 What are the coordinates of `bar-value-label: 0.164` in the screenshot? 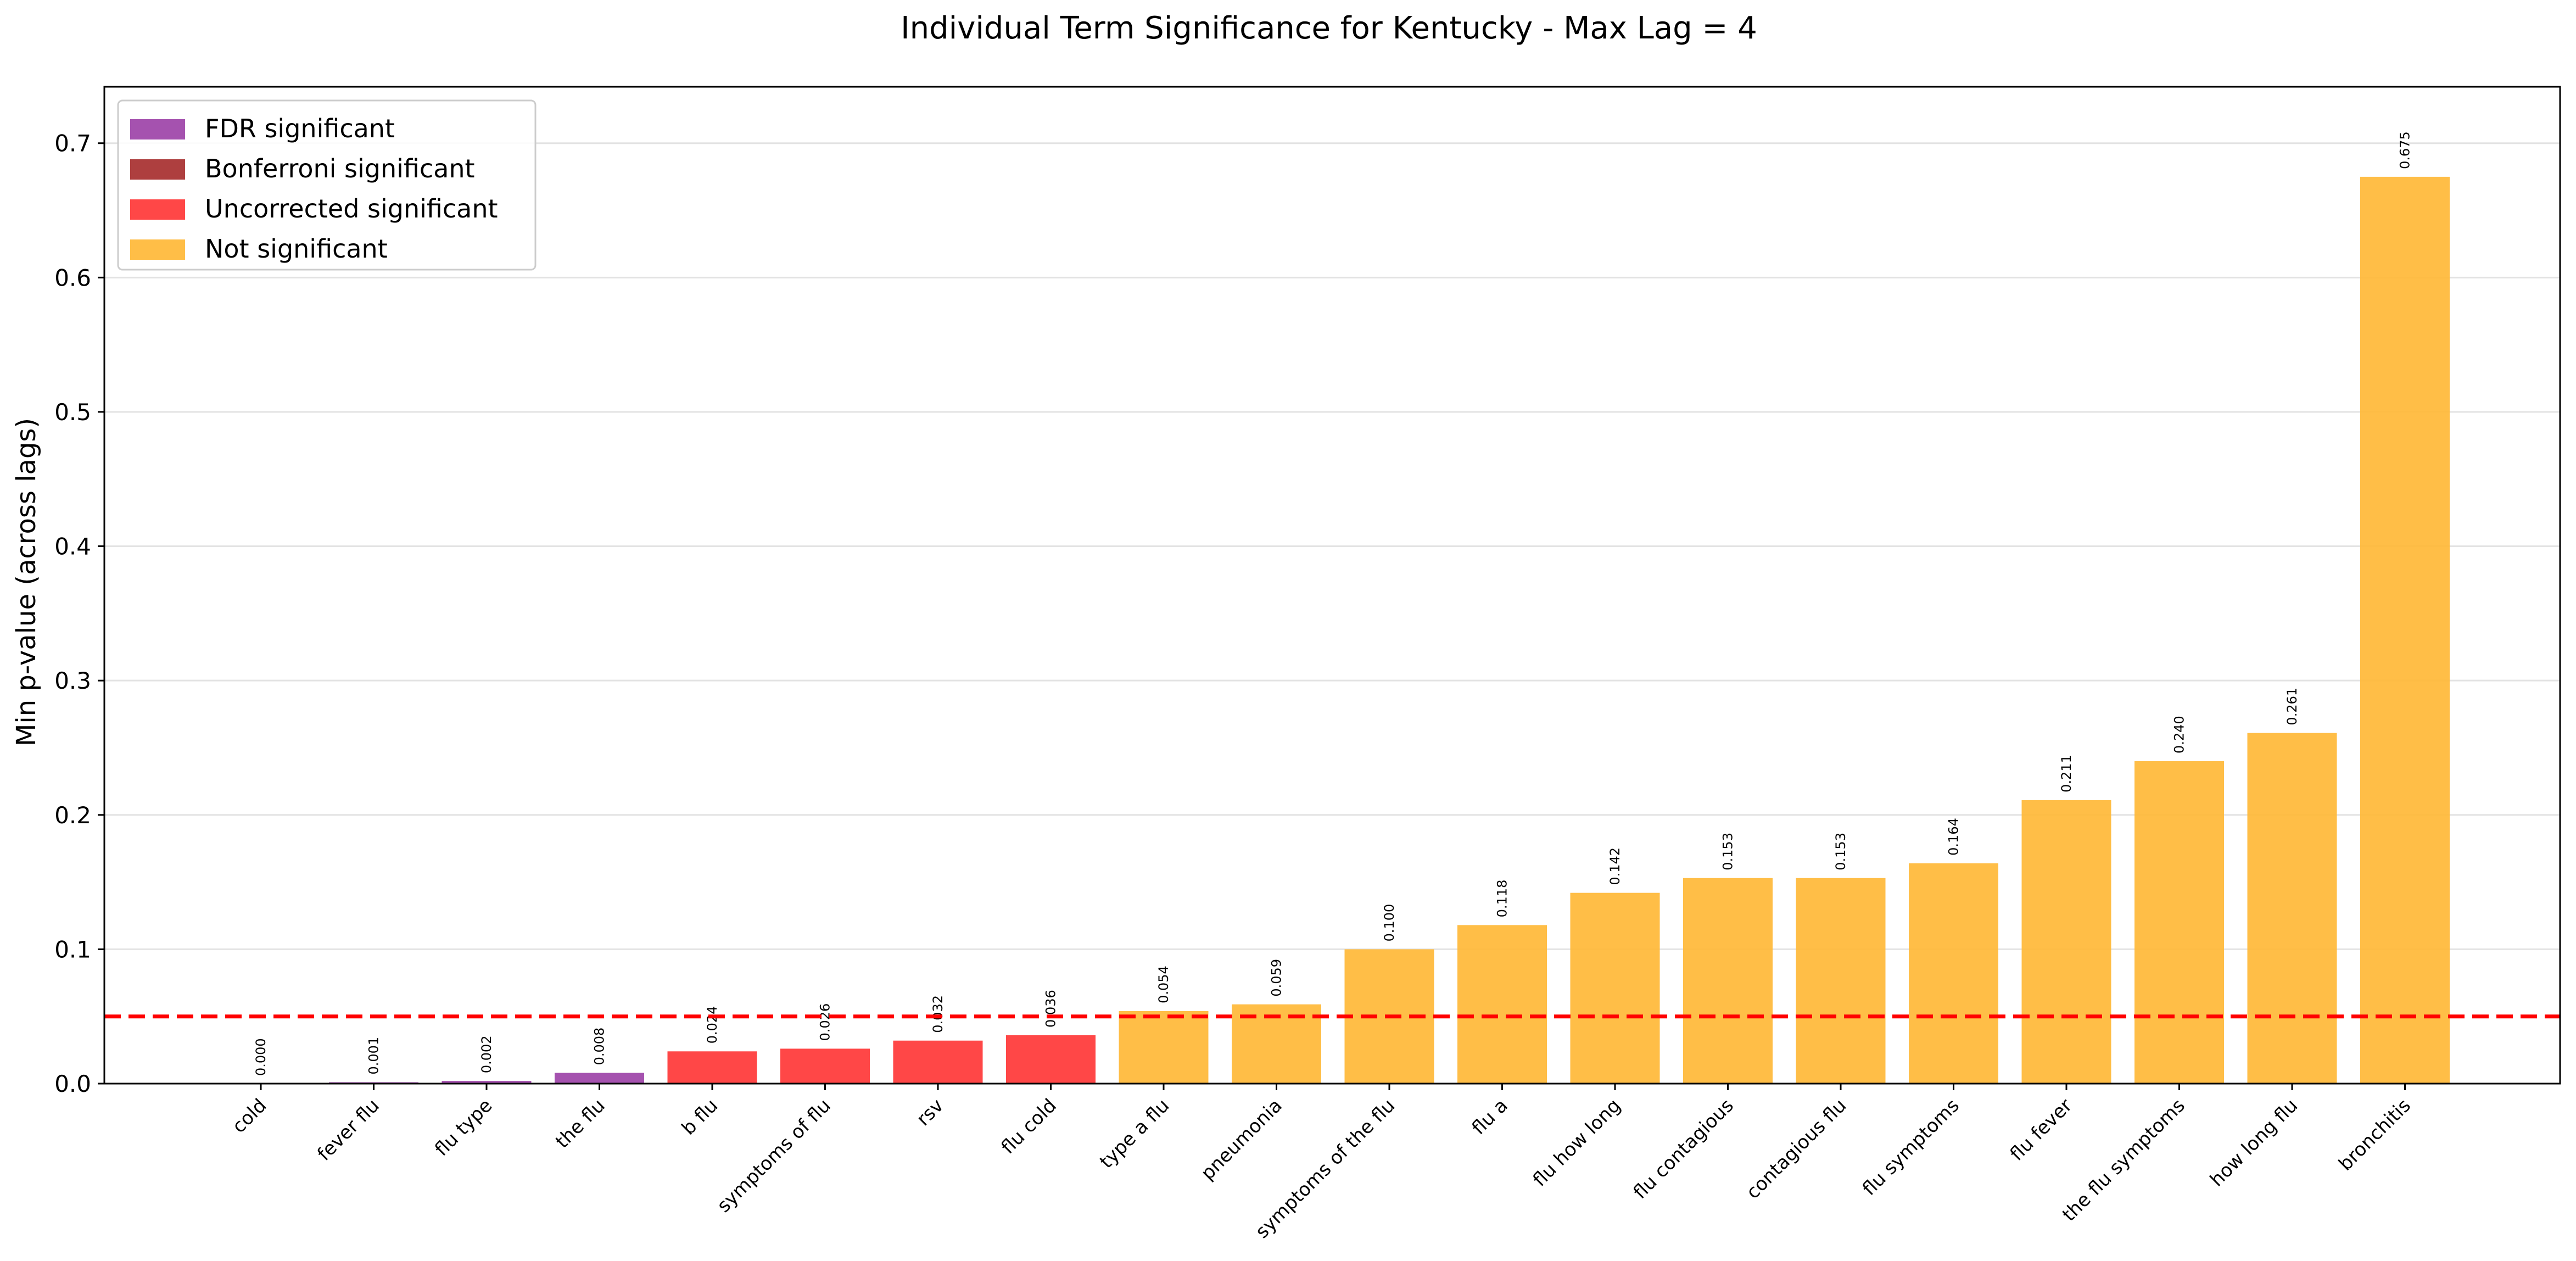 It's located at (1954, 837).